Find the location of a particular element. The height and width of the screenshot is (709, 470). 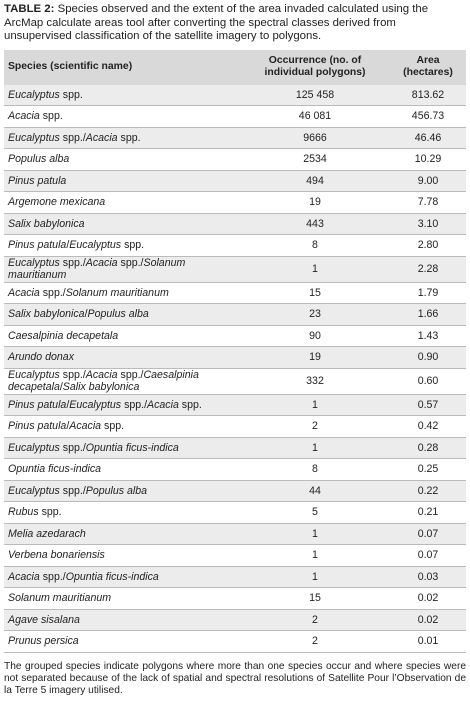

table-row: Acacia spp. 46 081 456.73 is located at coordinates (235, 116).